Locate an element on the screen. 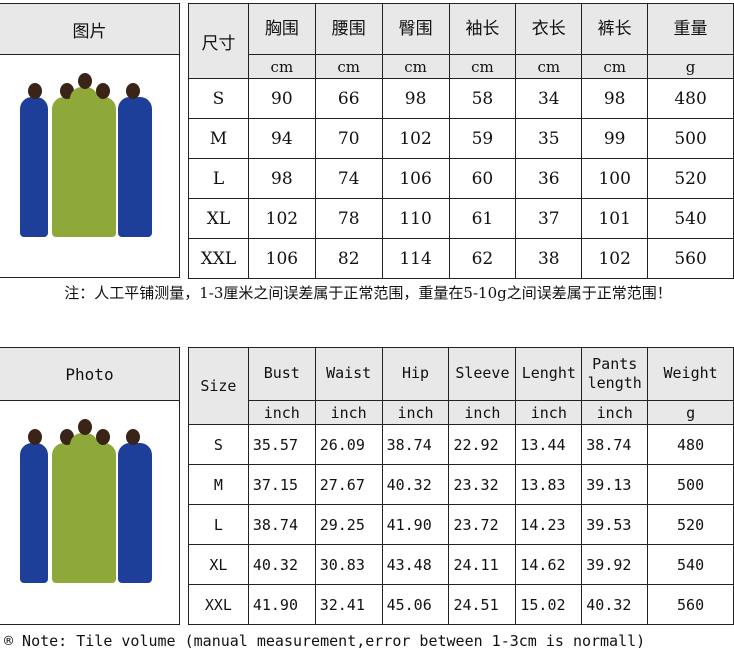  table-row: L 98 74 106 60 36 100 520 is located at coordinates (461, 178).